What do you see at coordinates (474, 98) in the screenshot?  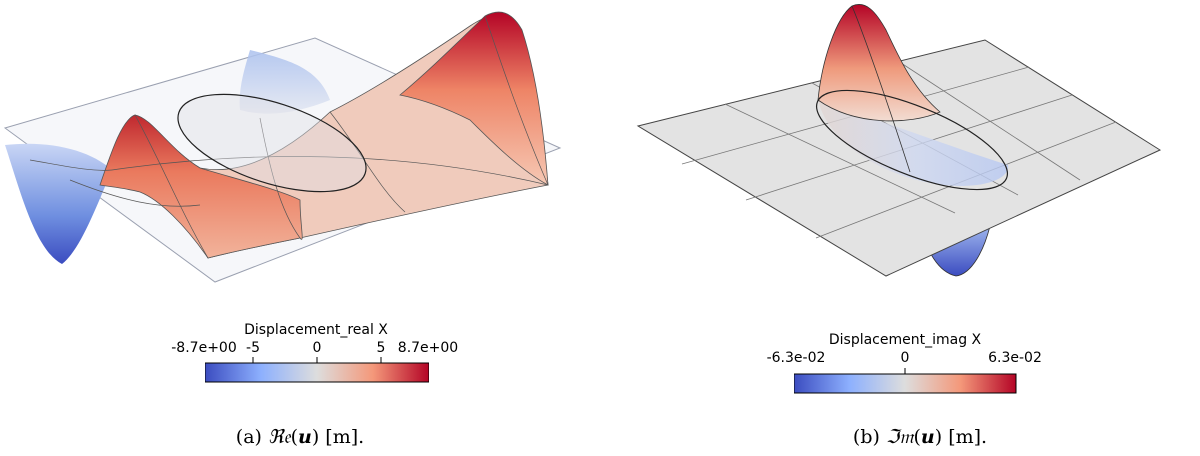 I see `right-ridge` at bounding box center [474, 98].